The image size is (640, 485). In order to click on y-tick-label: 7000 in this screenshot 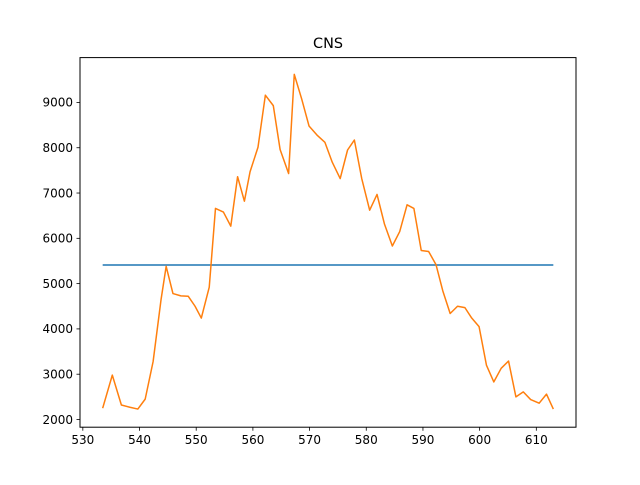, I will do `click(57, 193)`.